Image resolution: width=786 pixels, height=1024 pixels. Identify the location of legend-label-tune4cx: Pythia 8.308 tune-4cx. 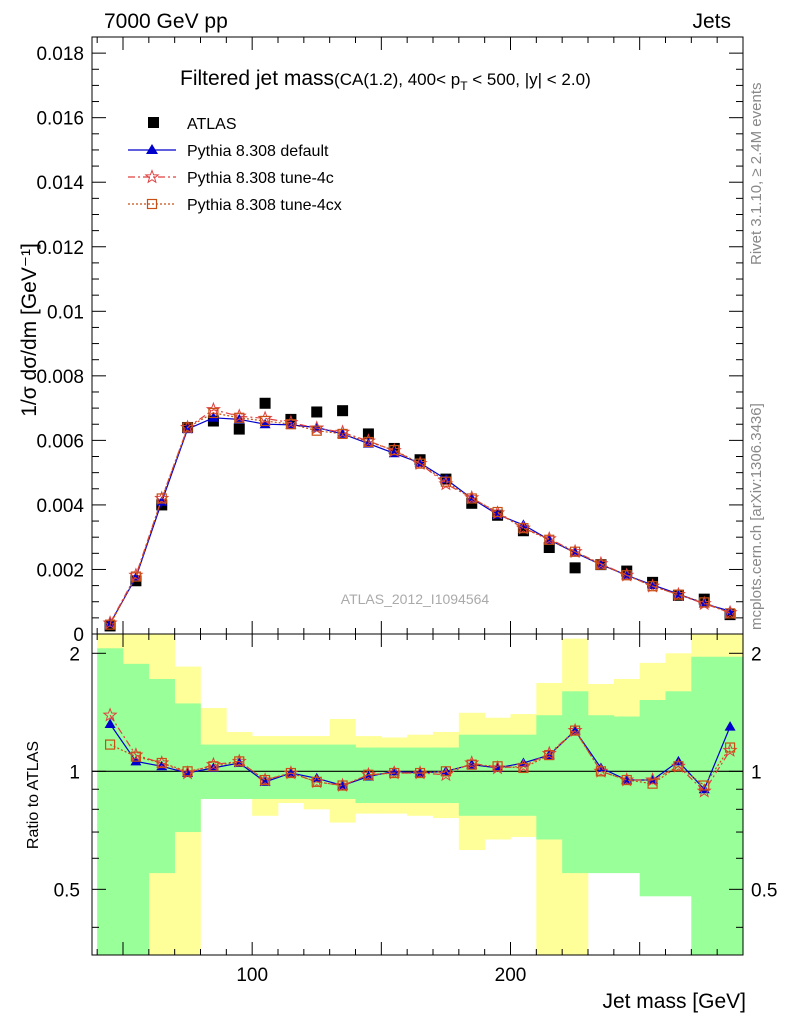
(264, 205).